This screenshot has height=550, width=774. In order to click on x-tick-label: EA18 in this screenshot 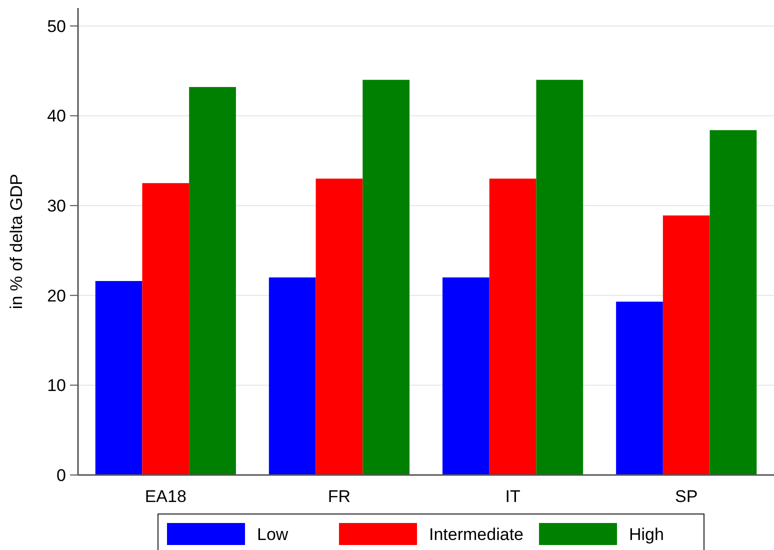, I will do `click(165, 496)`.